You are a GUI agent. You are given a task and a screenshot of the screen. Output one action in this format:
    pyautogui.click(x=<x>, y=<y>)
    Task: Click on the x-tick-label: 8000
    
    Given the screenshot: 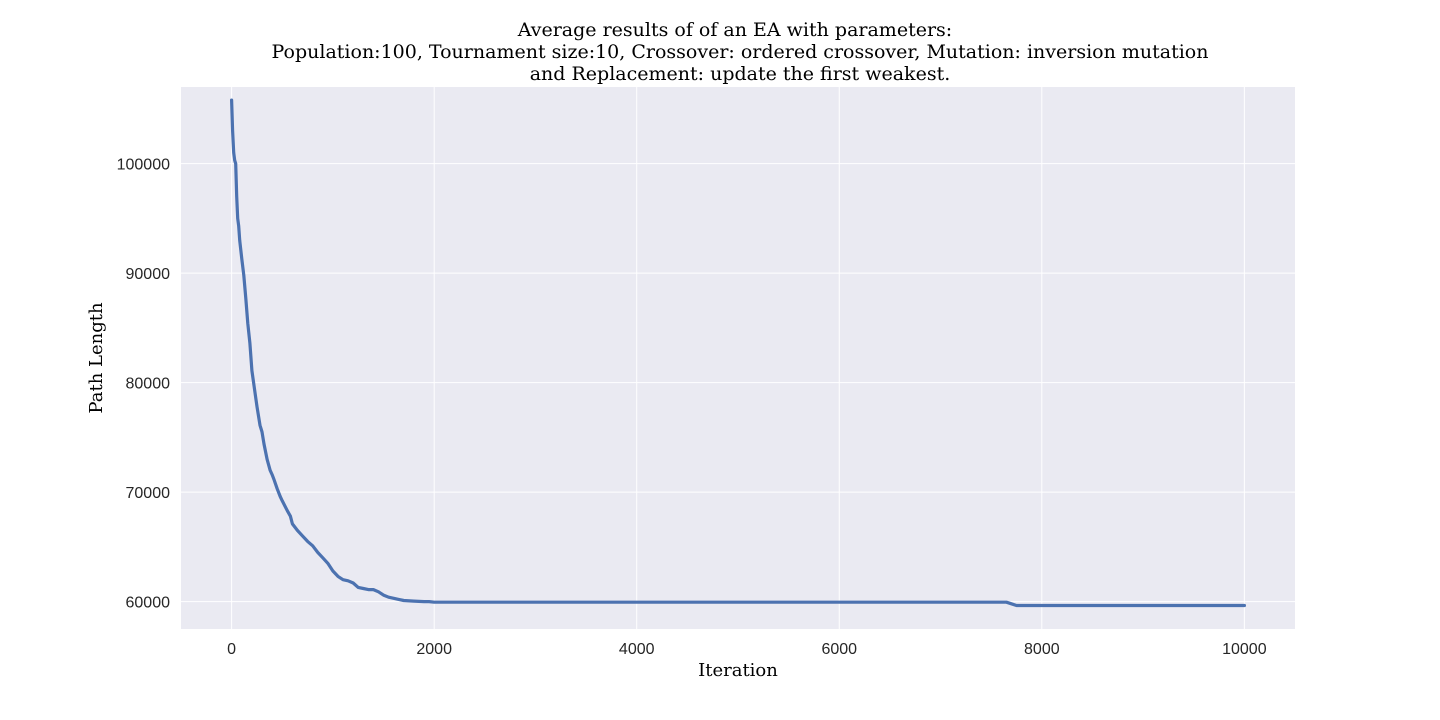 What is the action you would take?
    pyautogui.click(x=1042, y=649)
    